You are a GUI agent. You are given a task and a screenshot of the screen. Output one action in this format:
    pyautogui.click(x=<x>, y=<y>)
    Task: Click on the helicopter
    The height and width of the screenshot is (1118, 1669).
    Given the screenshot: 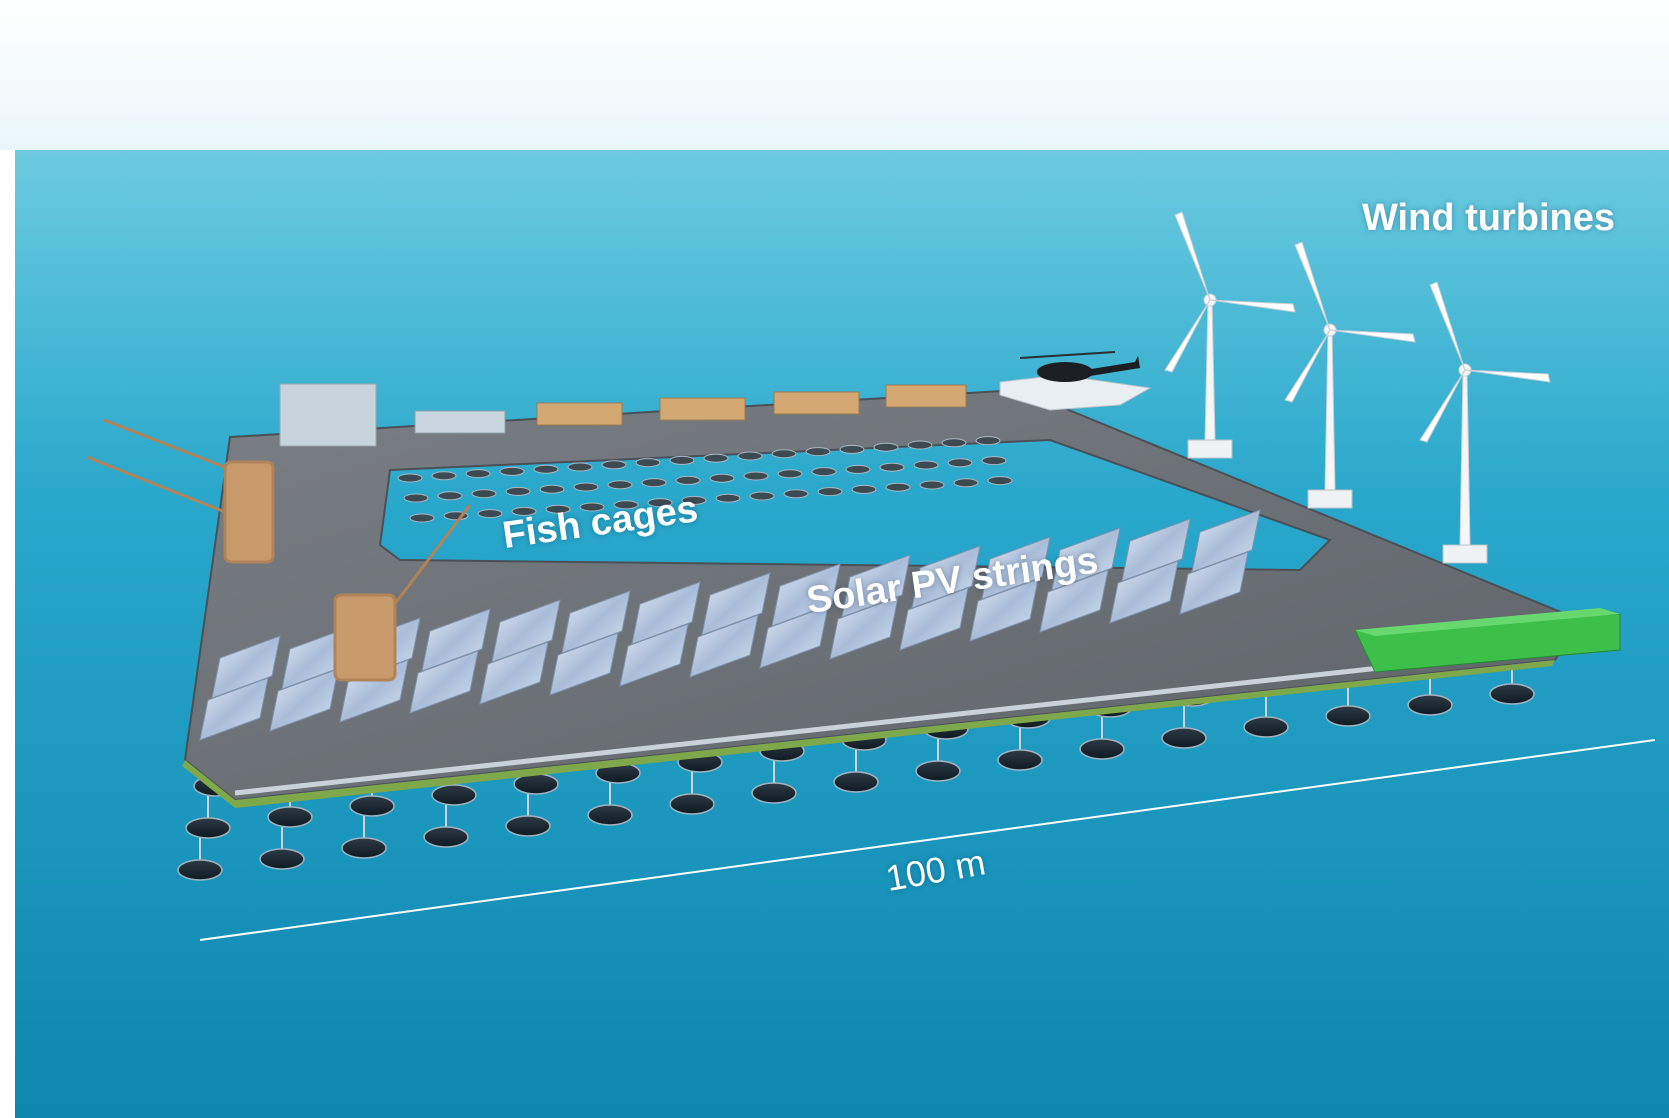 What is the action you would take?
    pyautogui.click(x=1079, y=366)
    